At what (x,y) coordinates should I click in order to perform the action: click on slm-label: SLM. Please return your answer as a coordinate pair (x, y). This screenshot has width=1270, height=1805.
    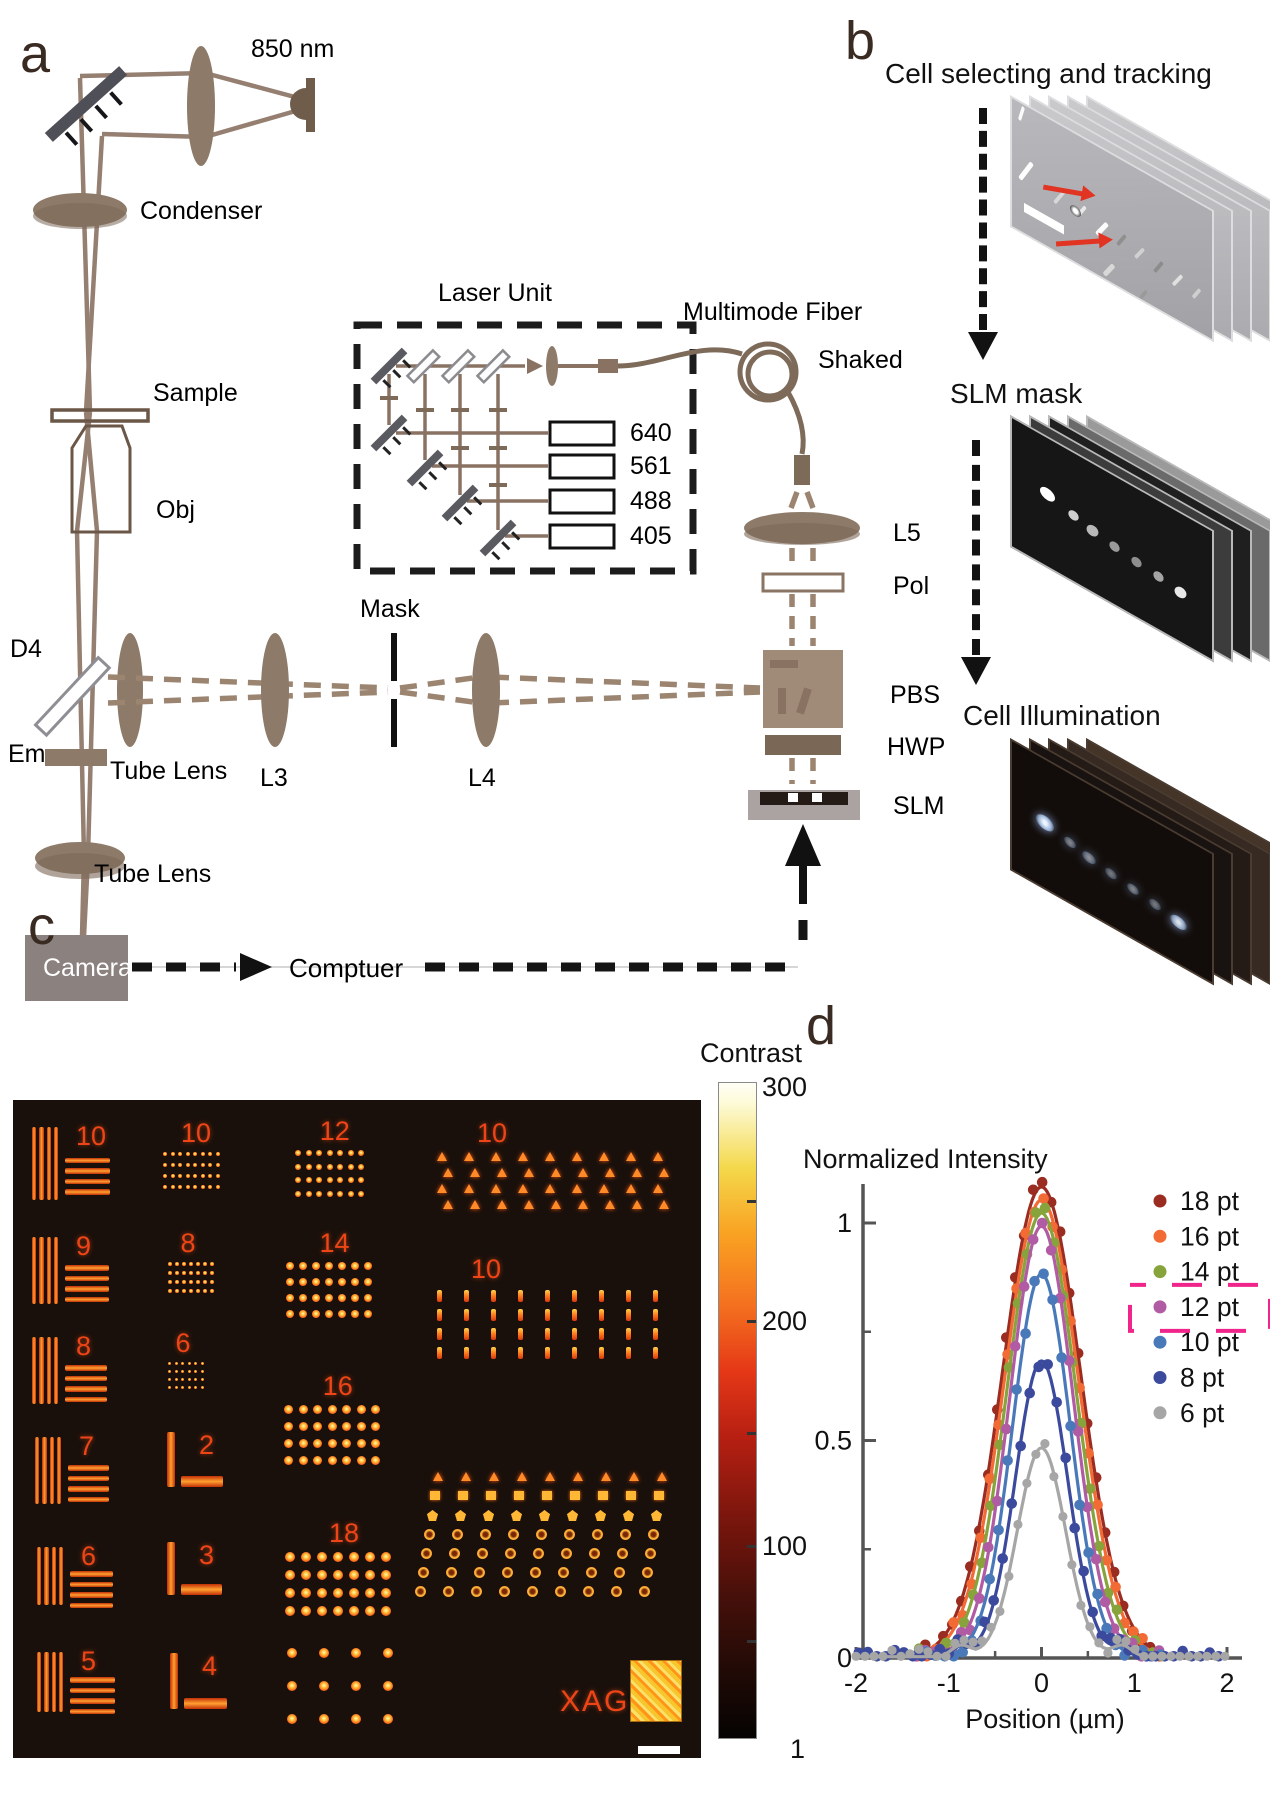
    Looking at the image, I should click on (918, 806).